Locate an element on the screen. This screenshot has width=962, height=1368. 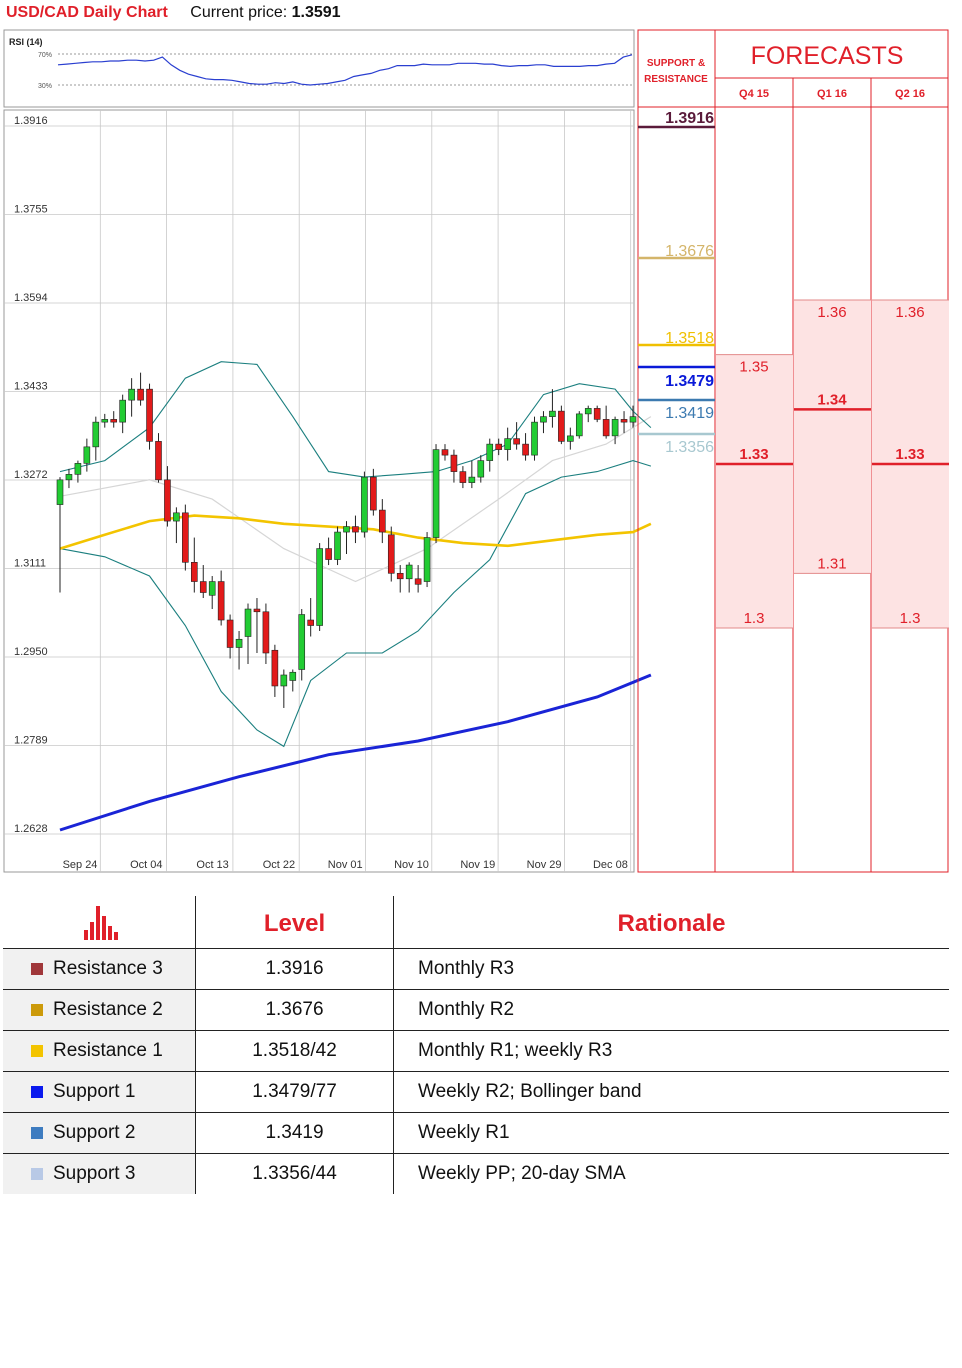
y-tick-label: 1.3433 is located at coordinates (31, 387).